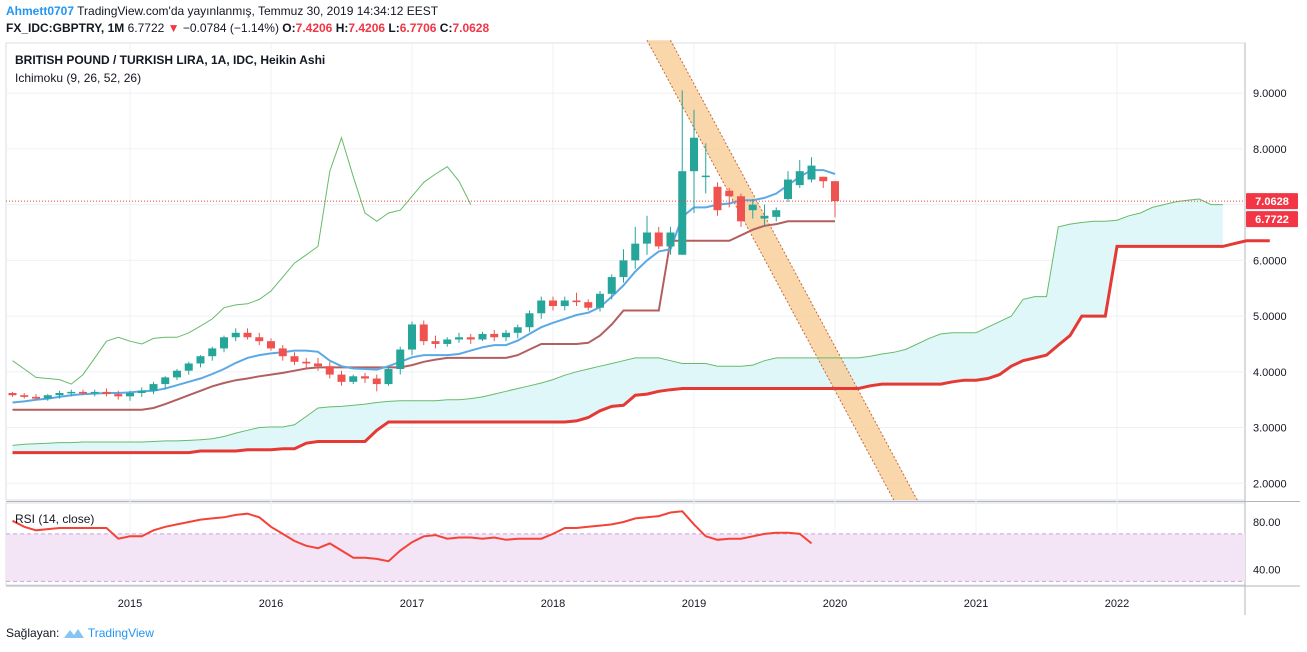  I want to click on rsi-title: RSI (14, close), so click(54, 519).